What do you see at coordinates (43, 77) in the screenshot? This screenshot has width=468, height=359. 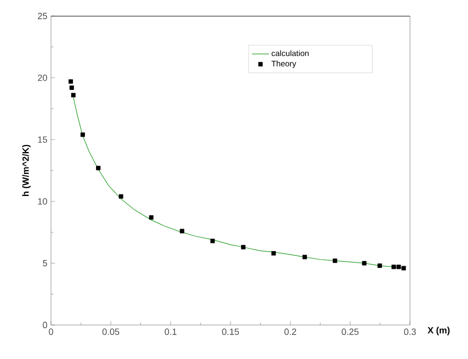 I see `y-tick-label: 20` at bounding box center [43, 77].